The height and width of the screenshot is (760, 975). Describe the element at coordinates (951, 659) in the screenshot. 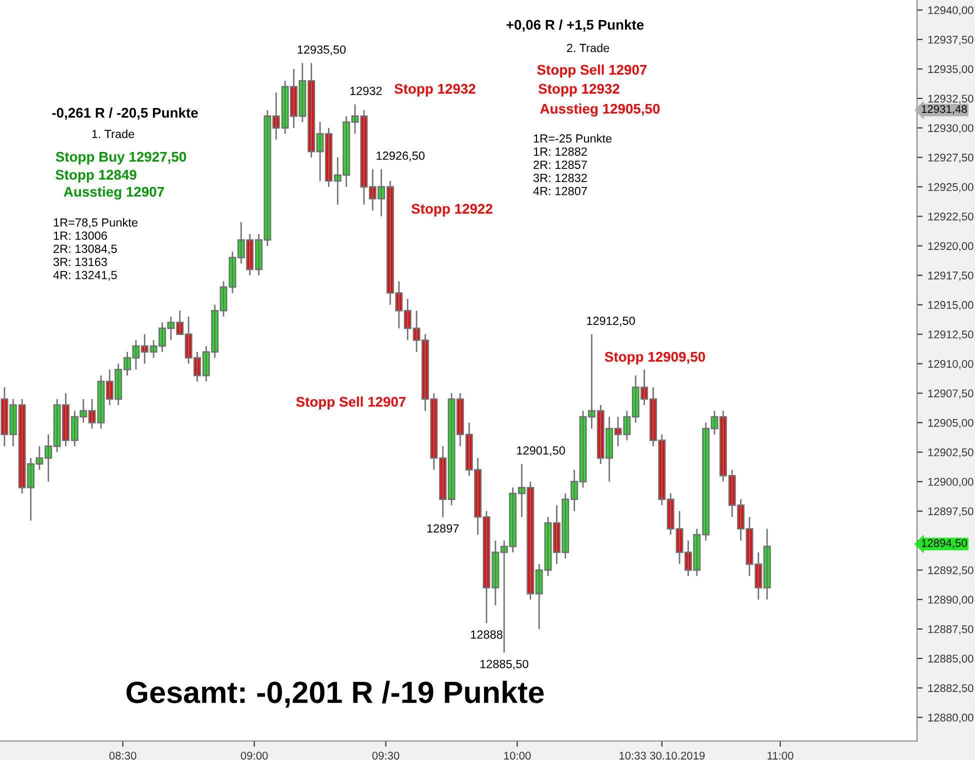

I see `y-tick-label: 12885,00` at that location.